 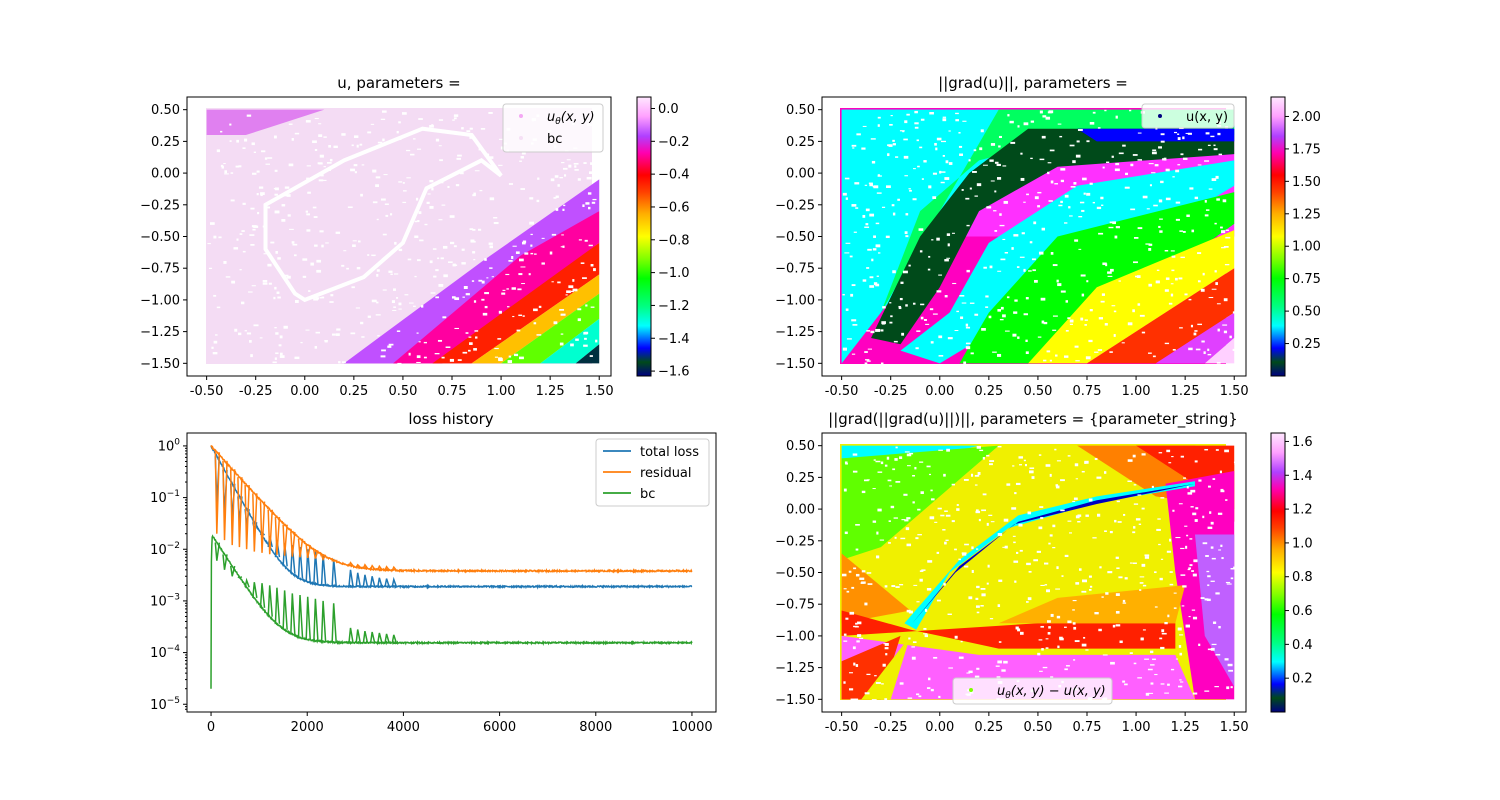 I want to click on grad2-ytick-label: 0.00, so click(x=800, y=510).